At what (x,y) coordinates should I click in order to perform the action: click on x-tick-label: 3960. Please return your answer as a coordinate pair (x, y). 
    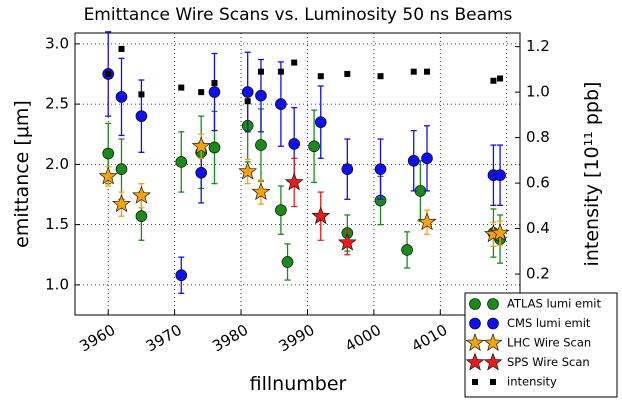
    Looking at the image, I should click on (97, 338).